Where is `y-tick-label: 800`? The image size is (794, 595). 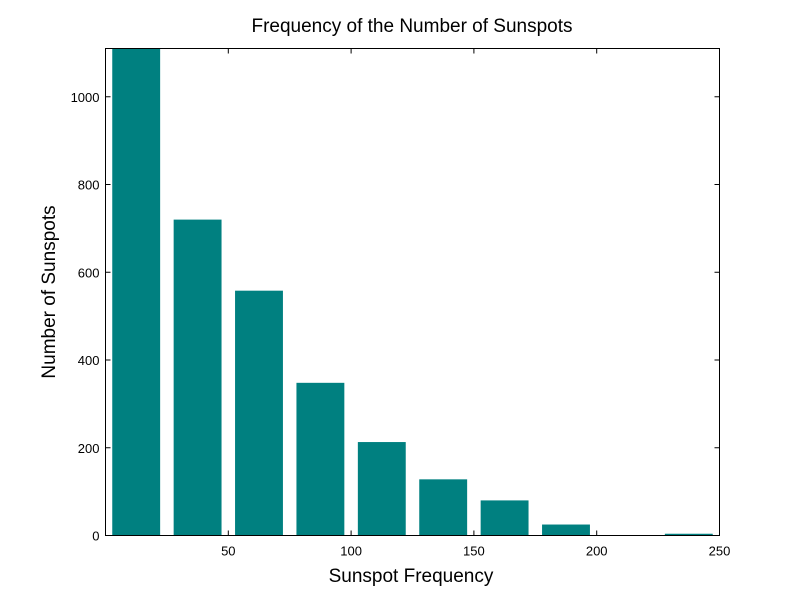
y-tick-label: 800 is located at coordinates (89, 185).